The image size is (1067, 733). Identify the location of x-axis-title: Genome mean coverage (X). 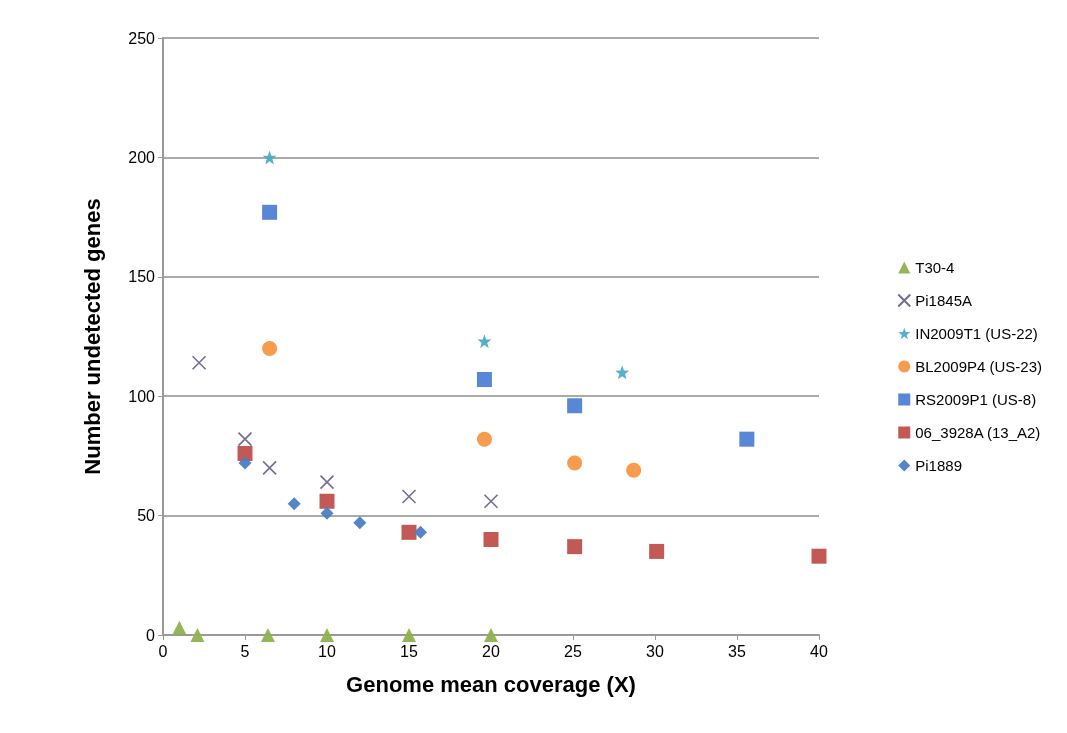
(491, 684).